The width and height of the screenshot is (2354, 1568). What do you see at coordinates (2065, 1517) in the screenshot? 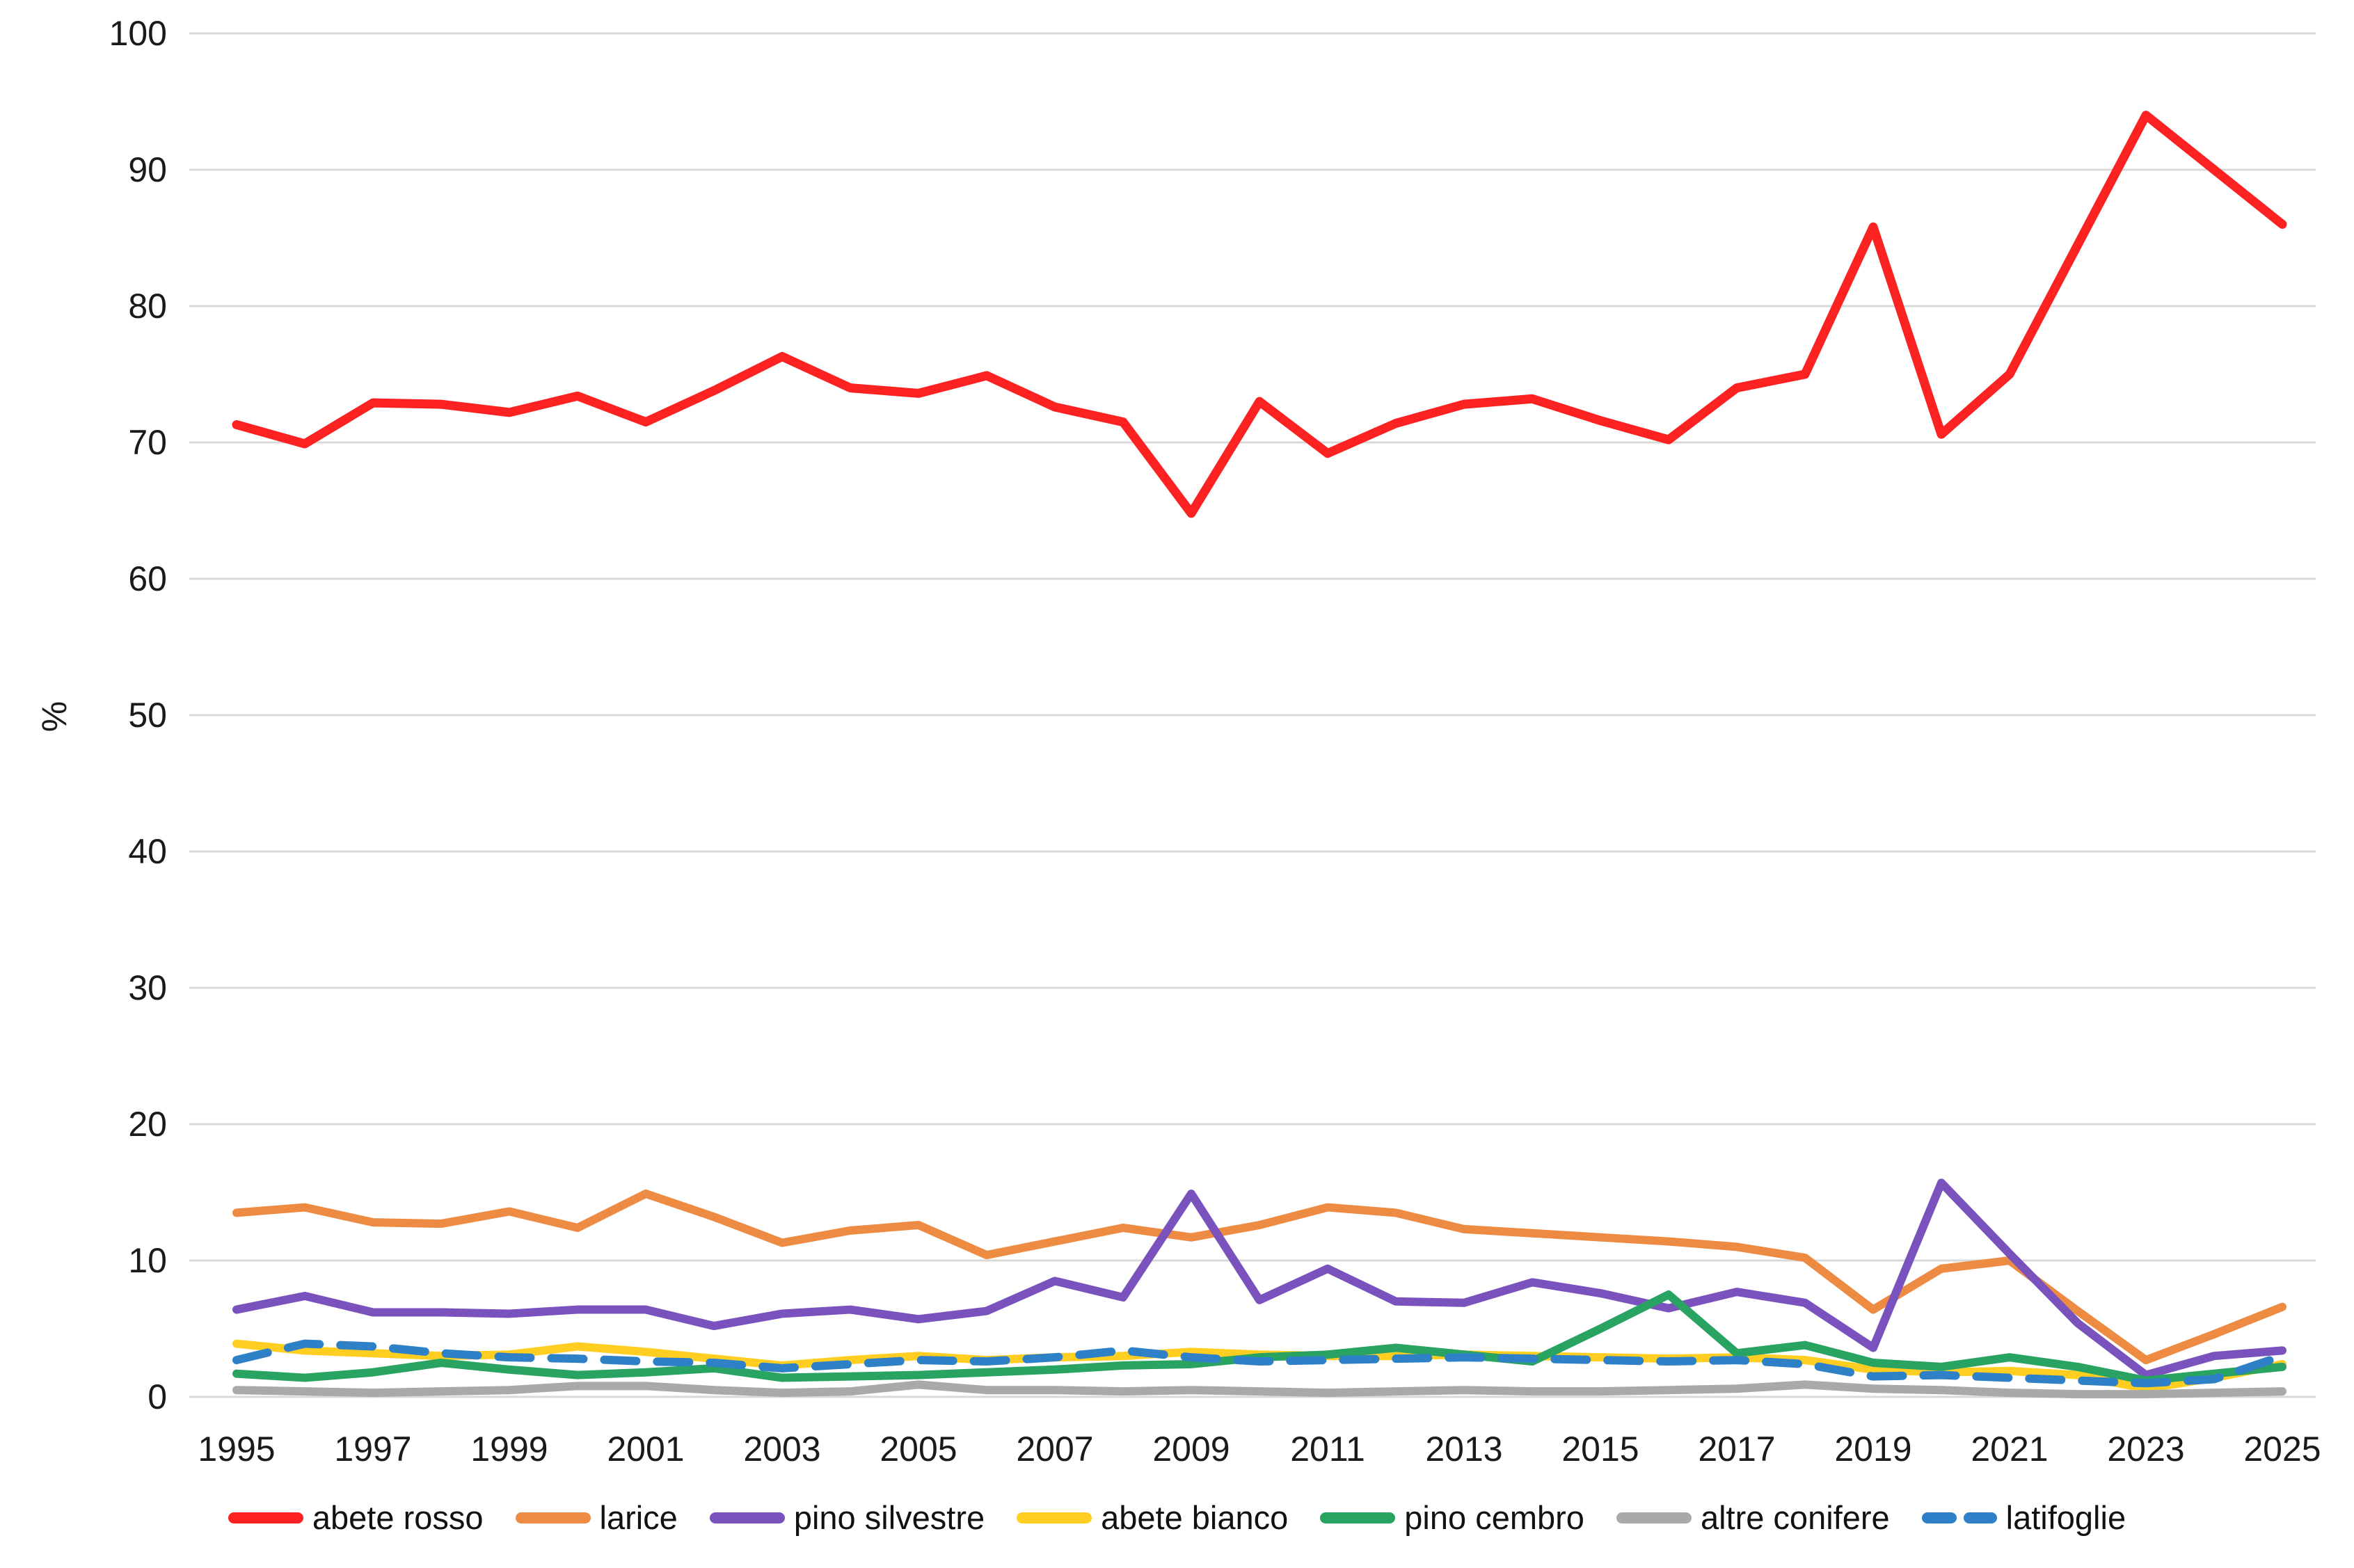
I see `legend-label: latifoglie` at bounding box center [2065, 1517].